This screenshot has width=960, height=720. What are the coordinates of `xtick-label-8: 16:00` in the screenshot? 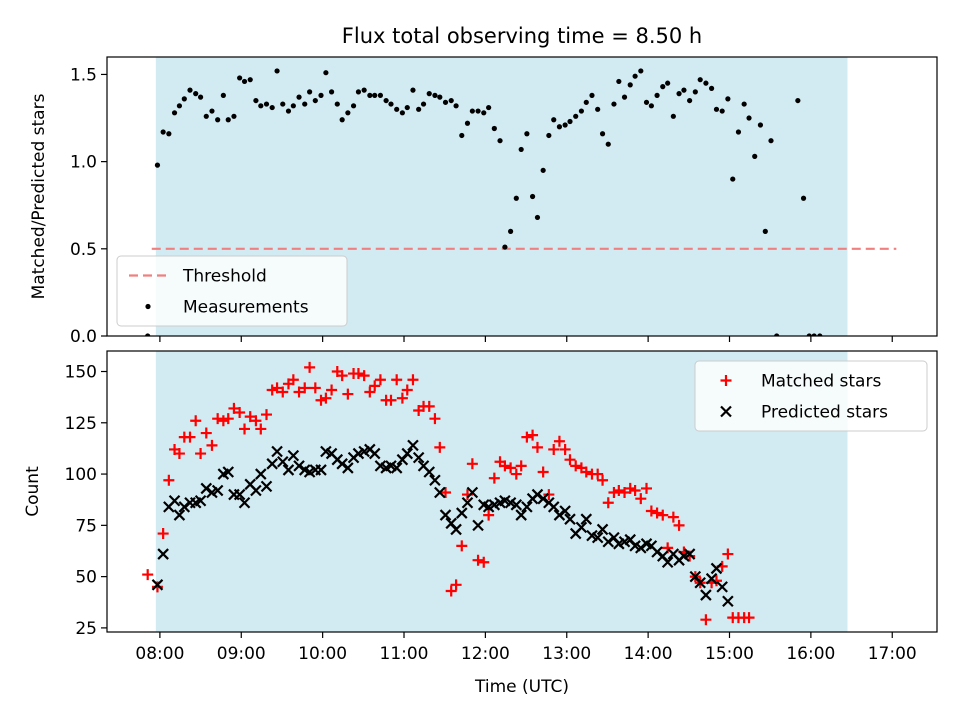 It's located at (810, 654).